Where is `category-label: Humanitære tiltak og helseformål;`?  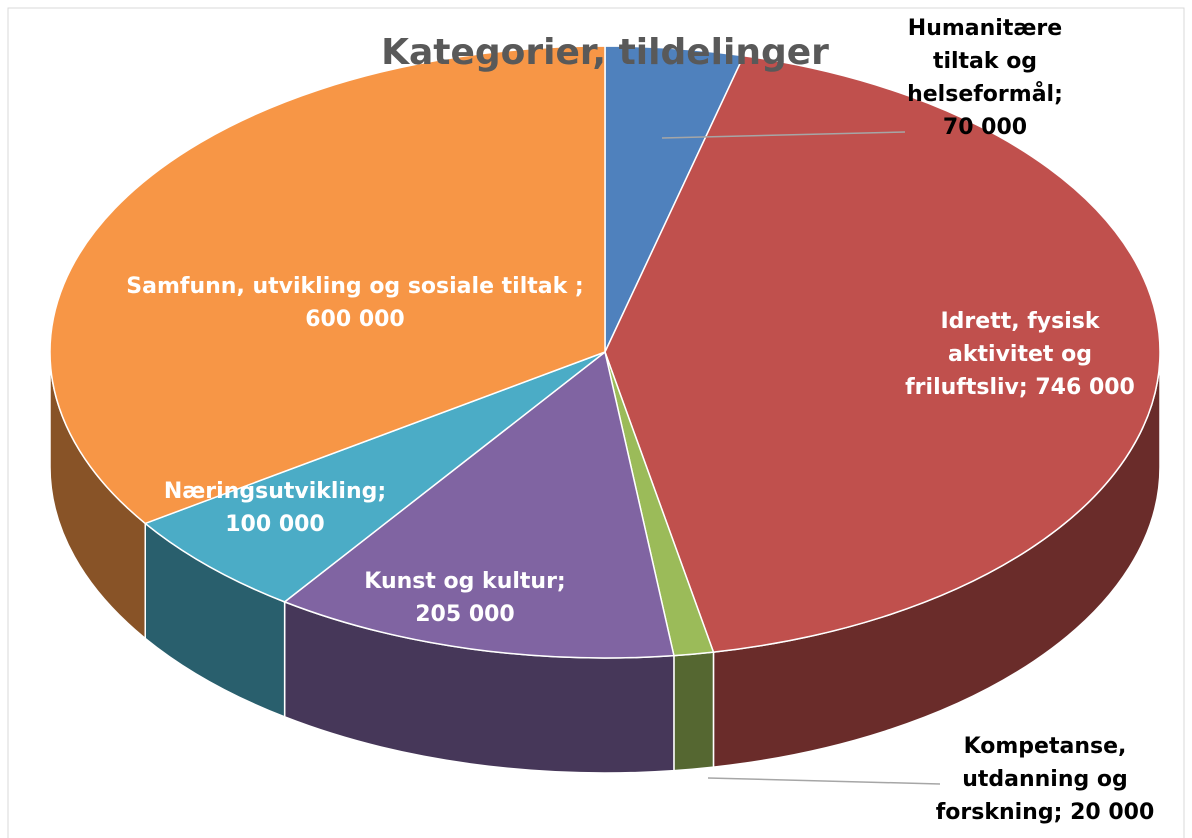 category-label: Humanitære tiltak og helseformål; is located at coordinates (985, 61).